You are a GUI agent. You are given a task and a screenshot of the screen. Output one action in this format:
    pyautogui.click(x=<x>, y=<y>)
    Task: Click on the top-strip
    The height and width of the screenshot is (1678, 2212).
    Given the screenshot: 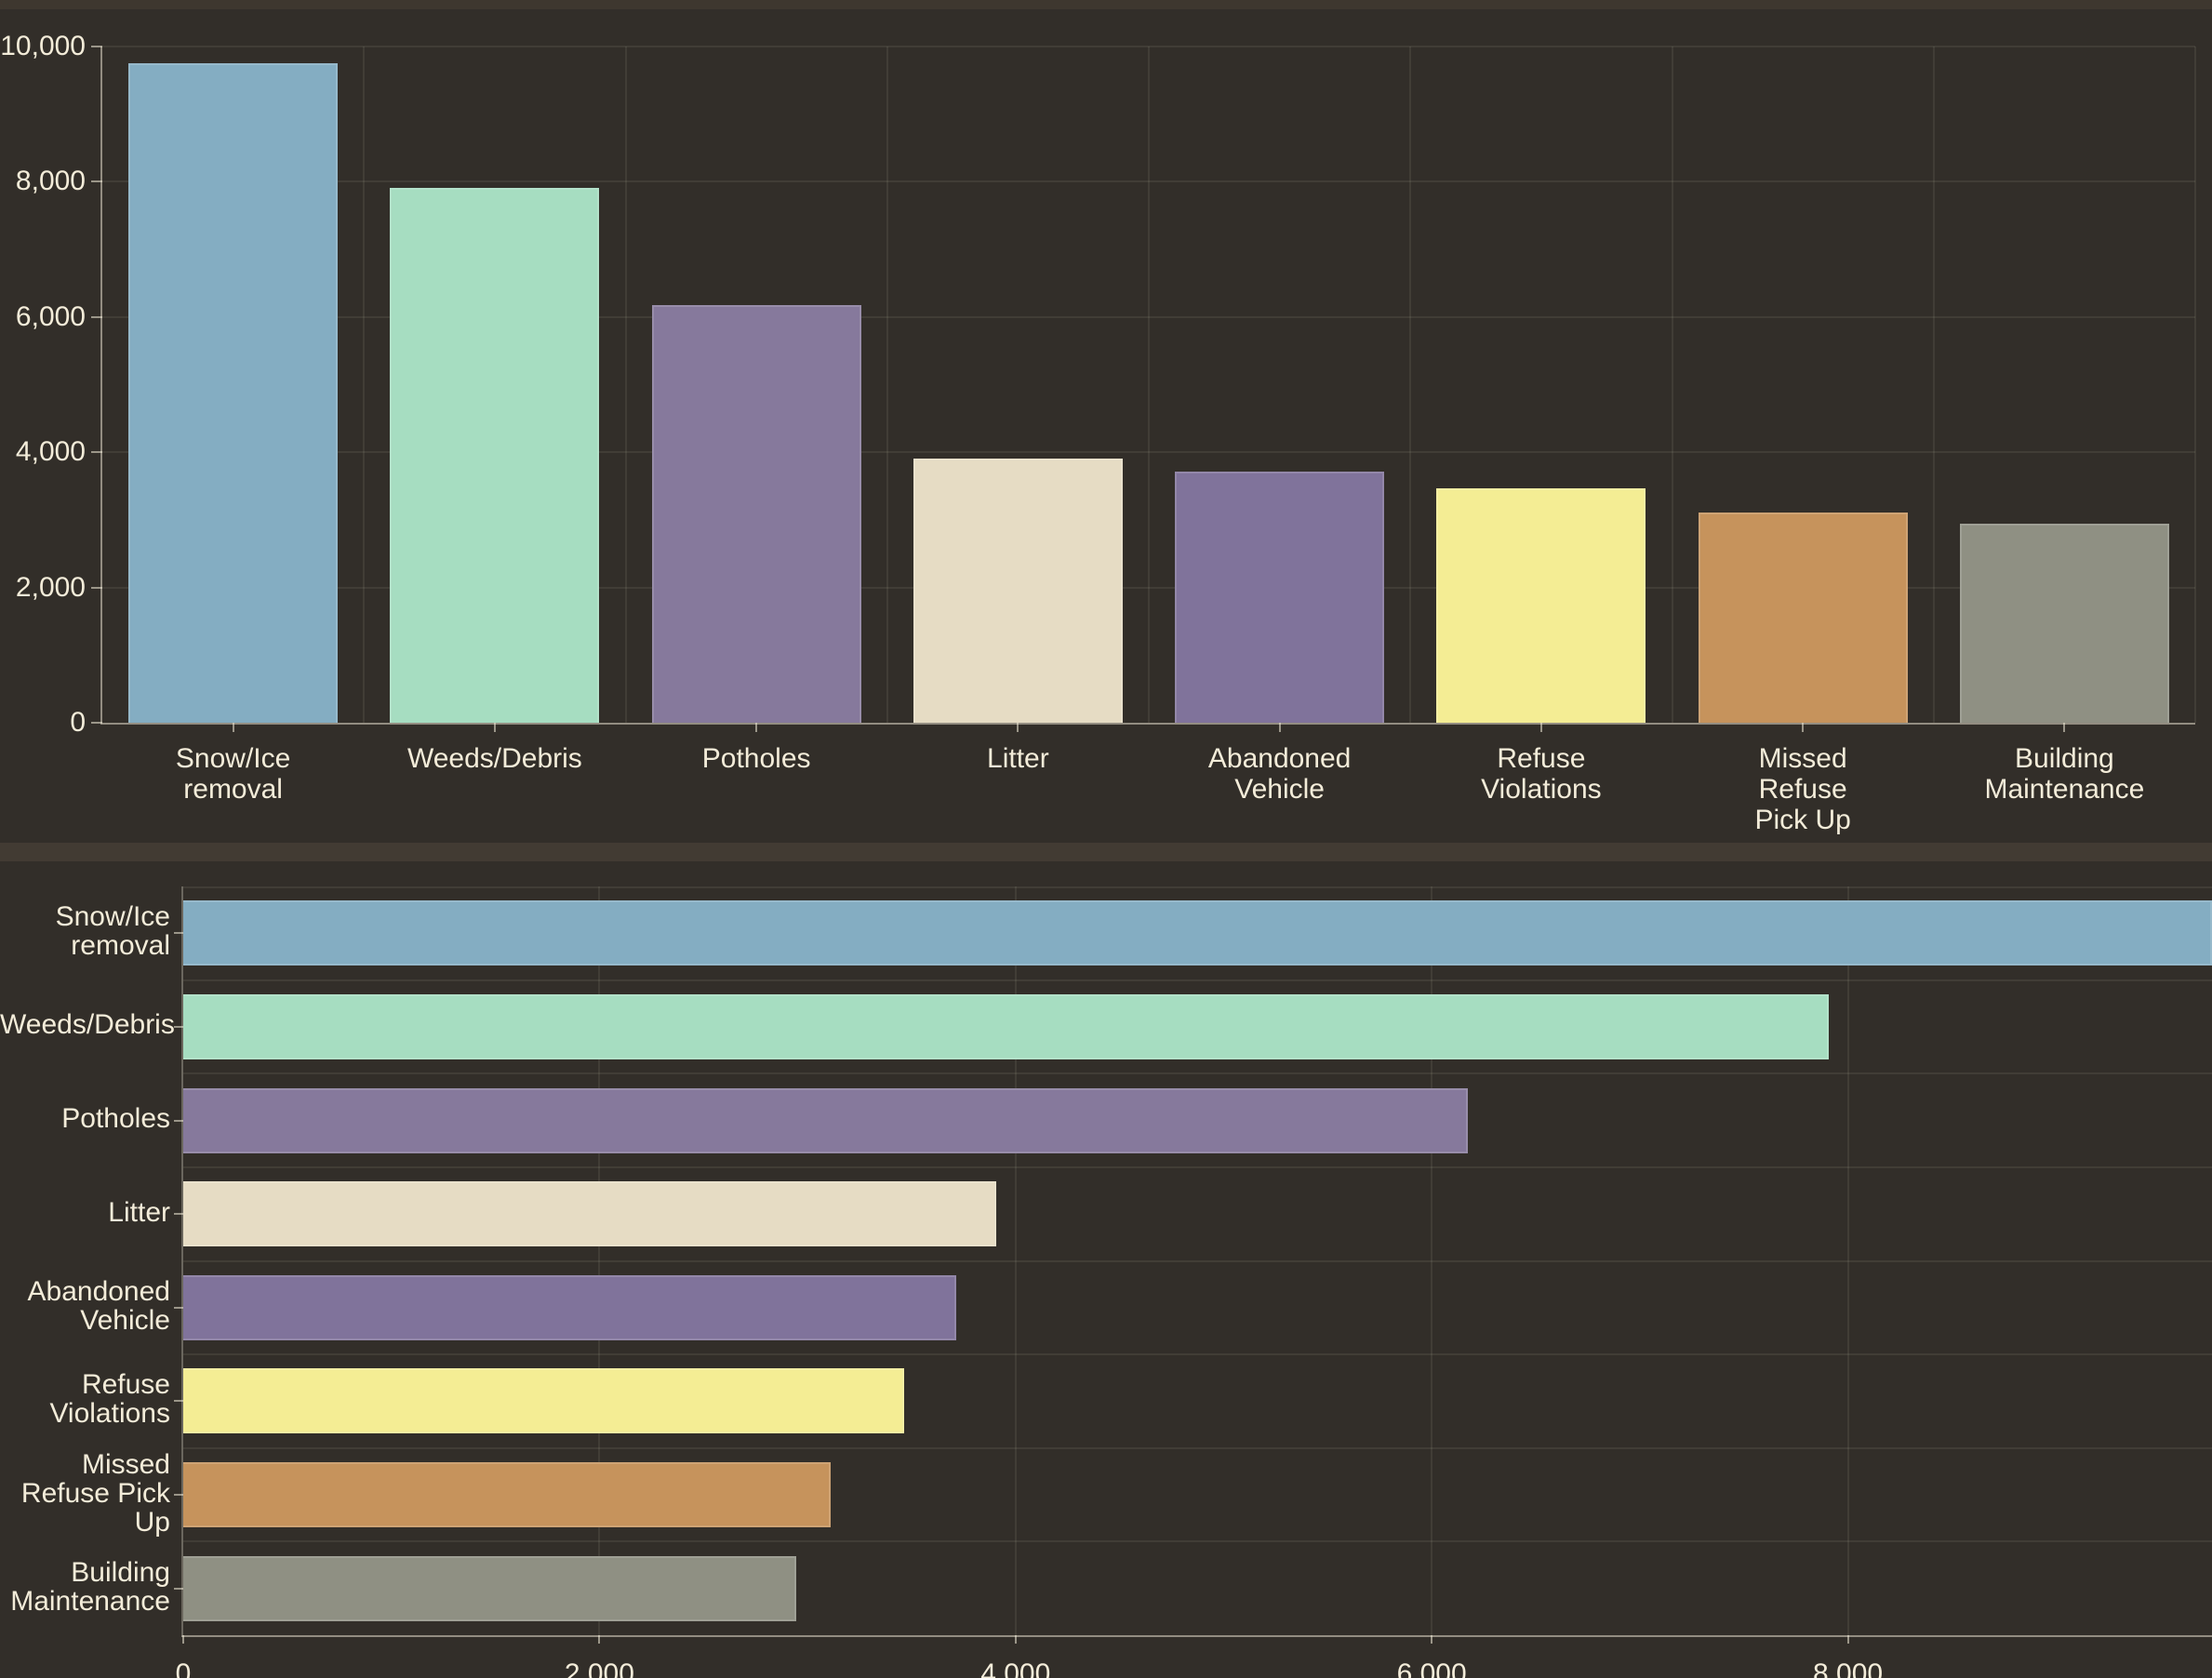 What is the action you would take?
    pyautogui.click(x=1106, y=4)
    